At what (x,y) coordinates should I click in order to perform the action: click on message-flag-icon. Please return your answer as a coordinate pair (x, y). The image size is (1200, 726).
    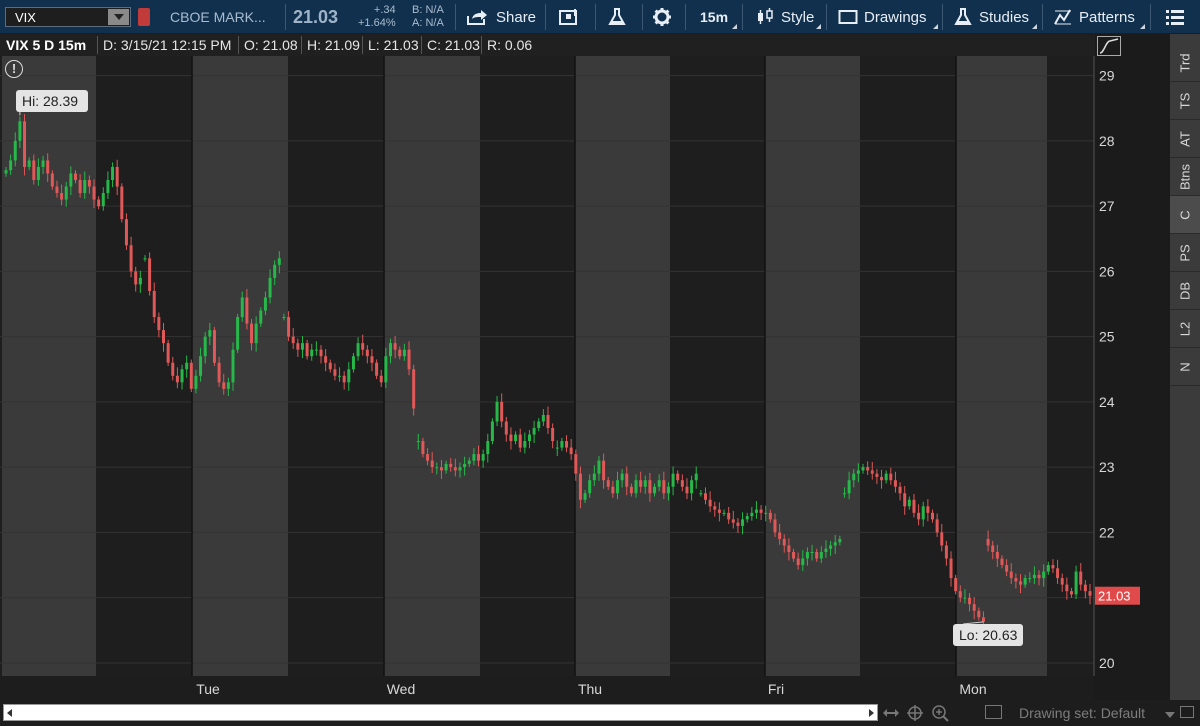
    Looking at the image, I should click on (568, 17).